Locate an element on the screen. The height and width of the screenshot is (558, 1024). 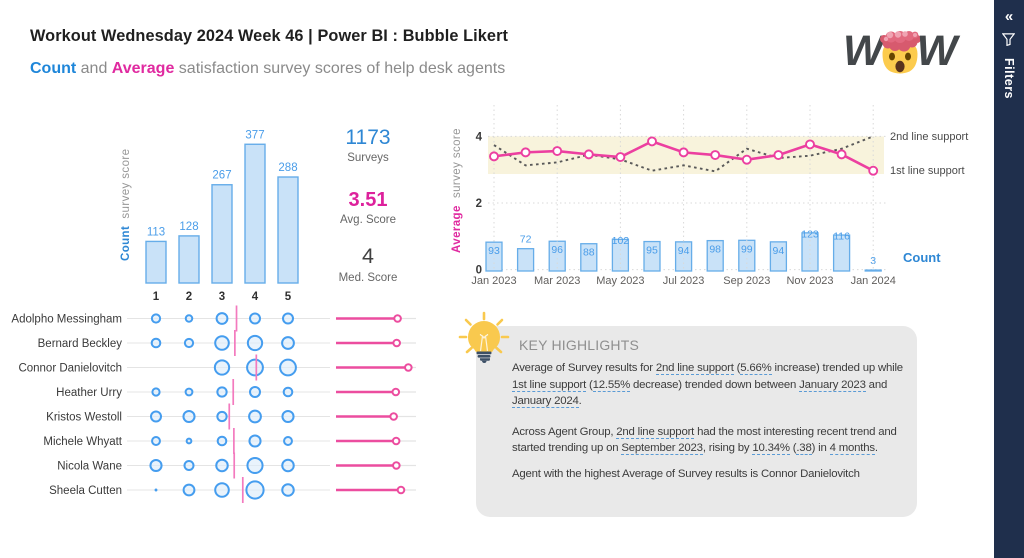
score-axis-label: 1 is located at coordinates (156, 297).